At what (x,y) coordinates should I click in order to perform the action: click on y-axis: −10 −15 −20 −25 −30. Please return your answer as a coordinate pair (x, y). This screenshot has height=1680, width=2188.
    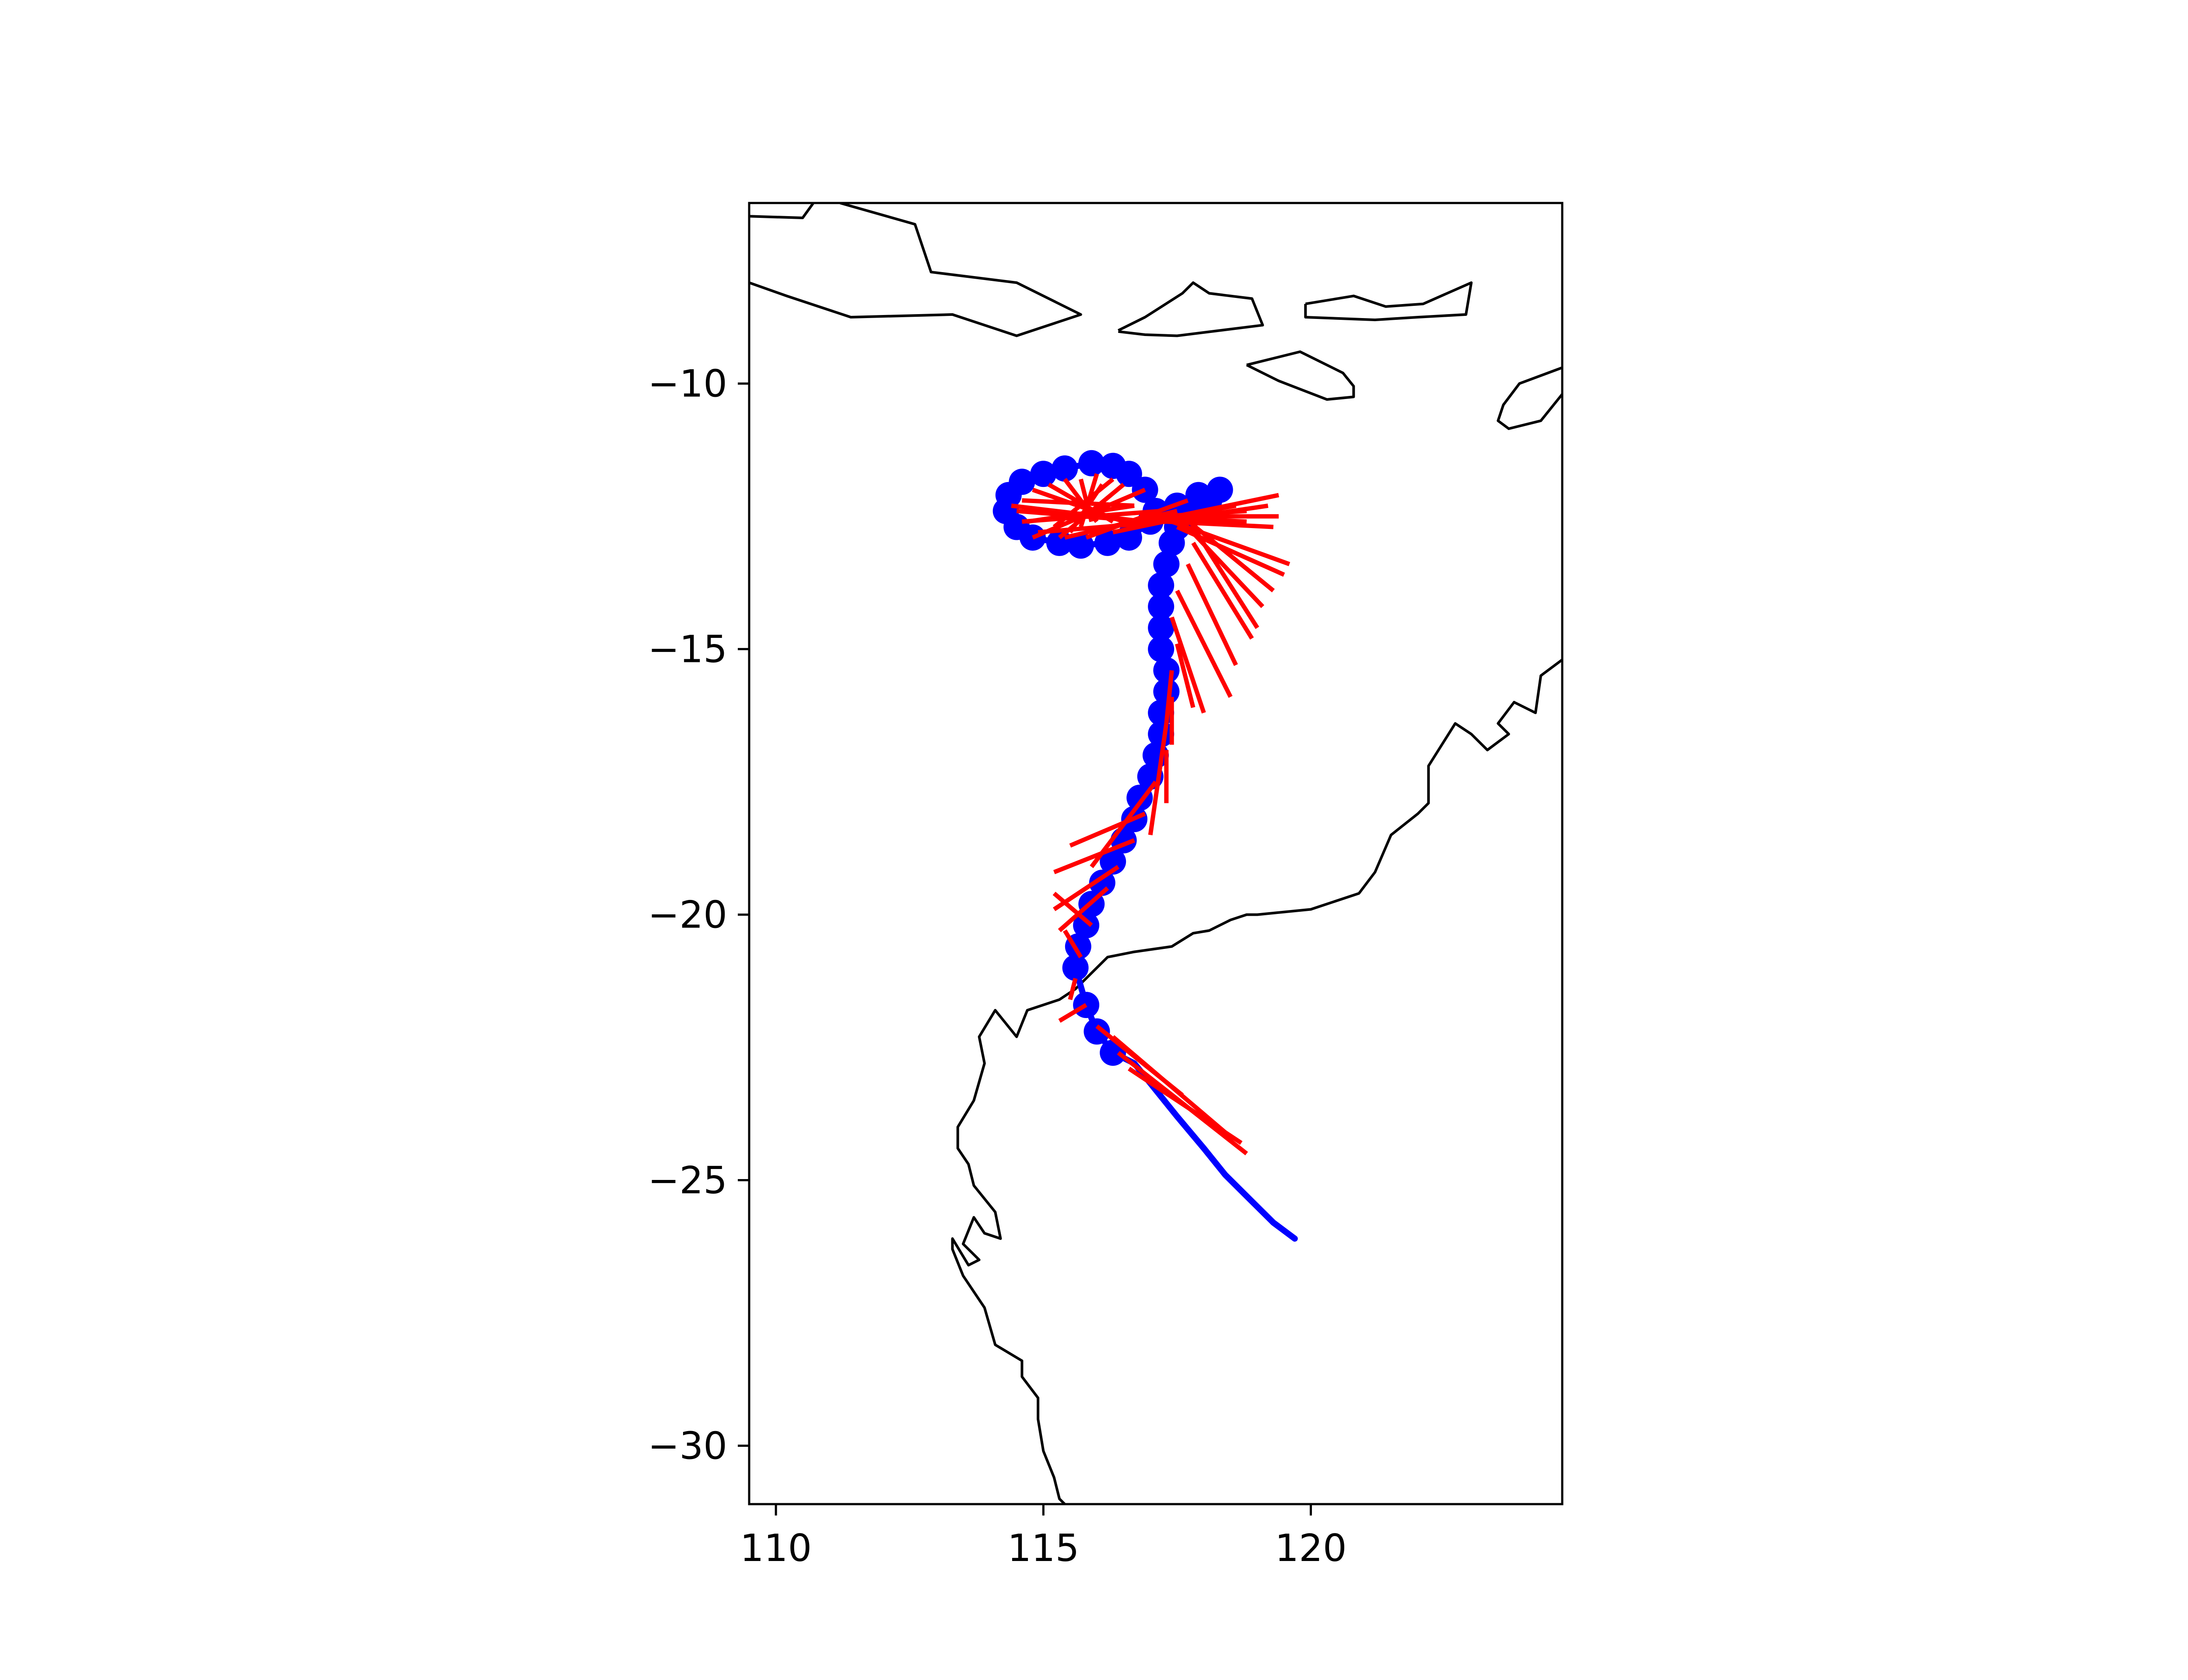
    Looking at the image, I should click on (699, 915).